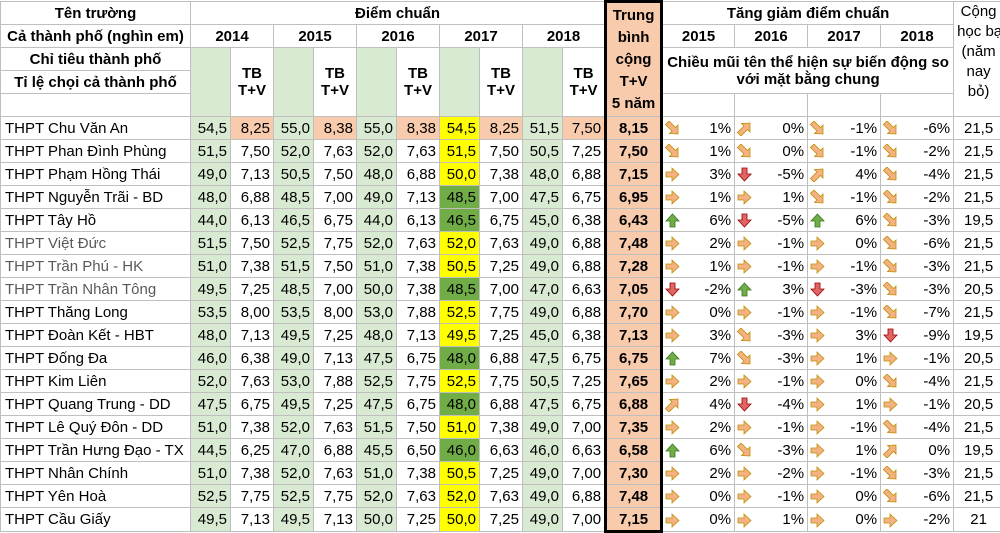  I want to click on tb-tv-2015: 8,38, so click(335, 128).